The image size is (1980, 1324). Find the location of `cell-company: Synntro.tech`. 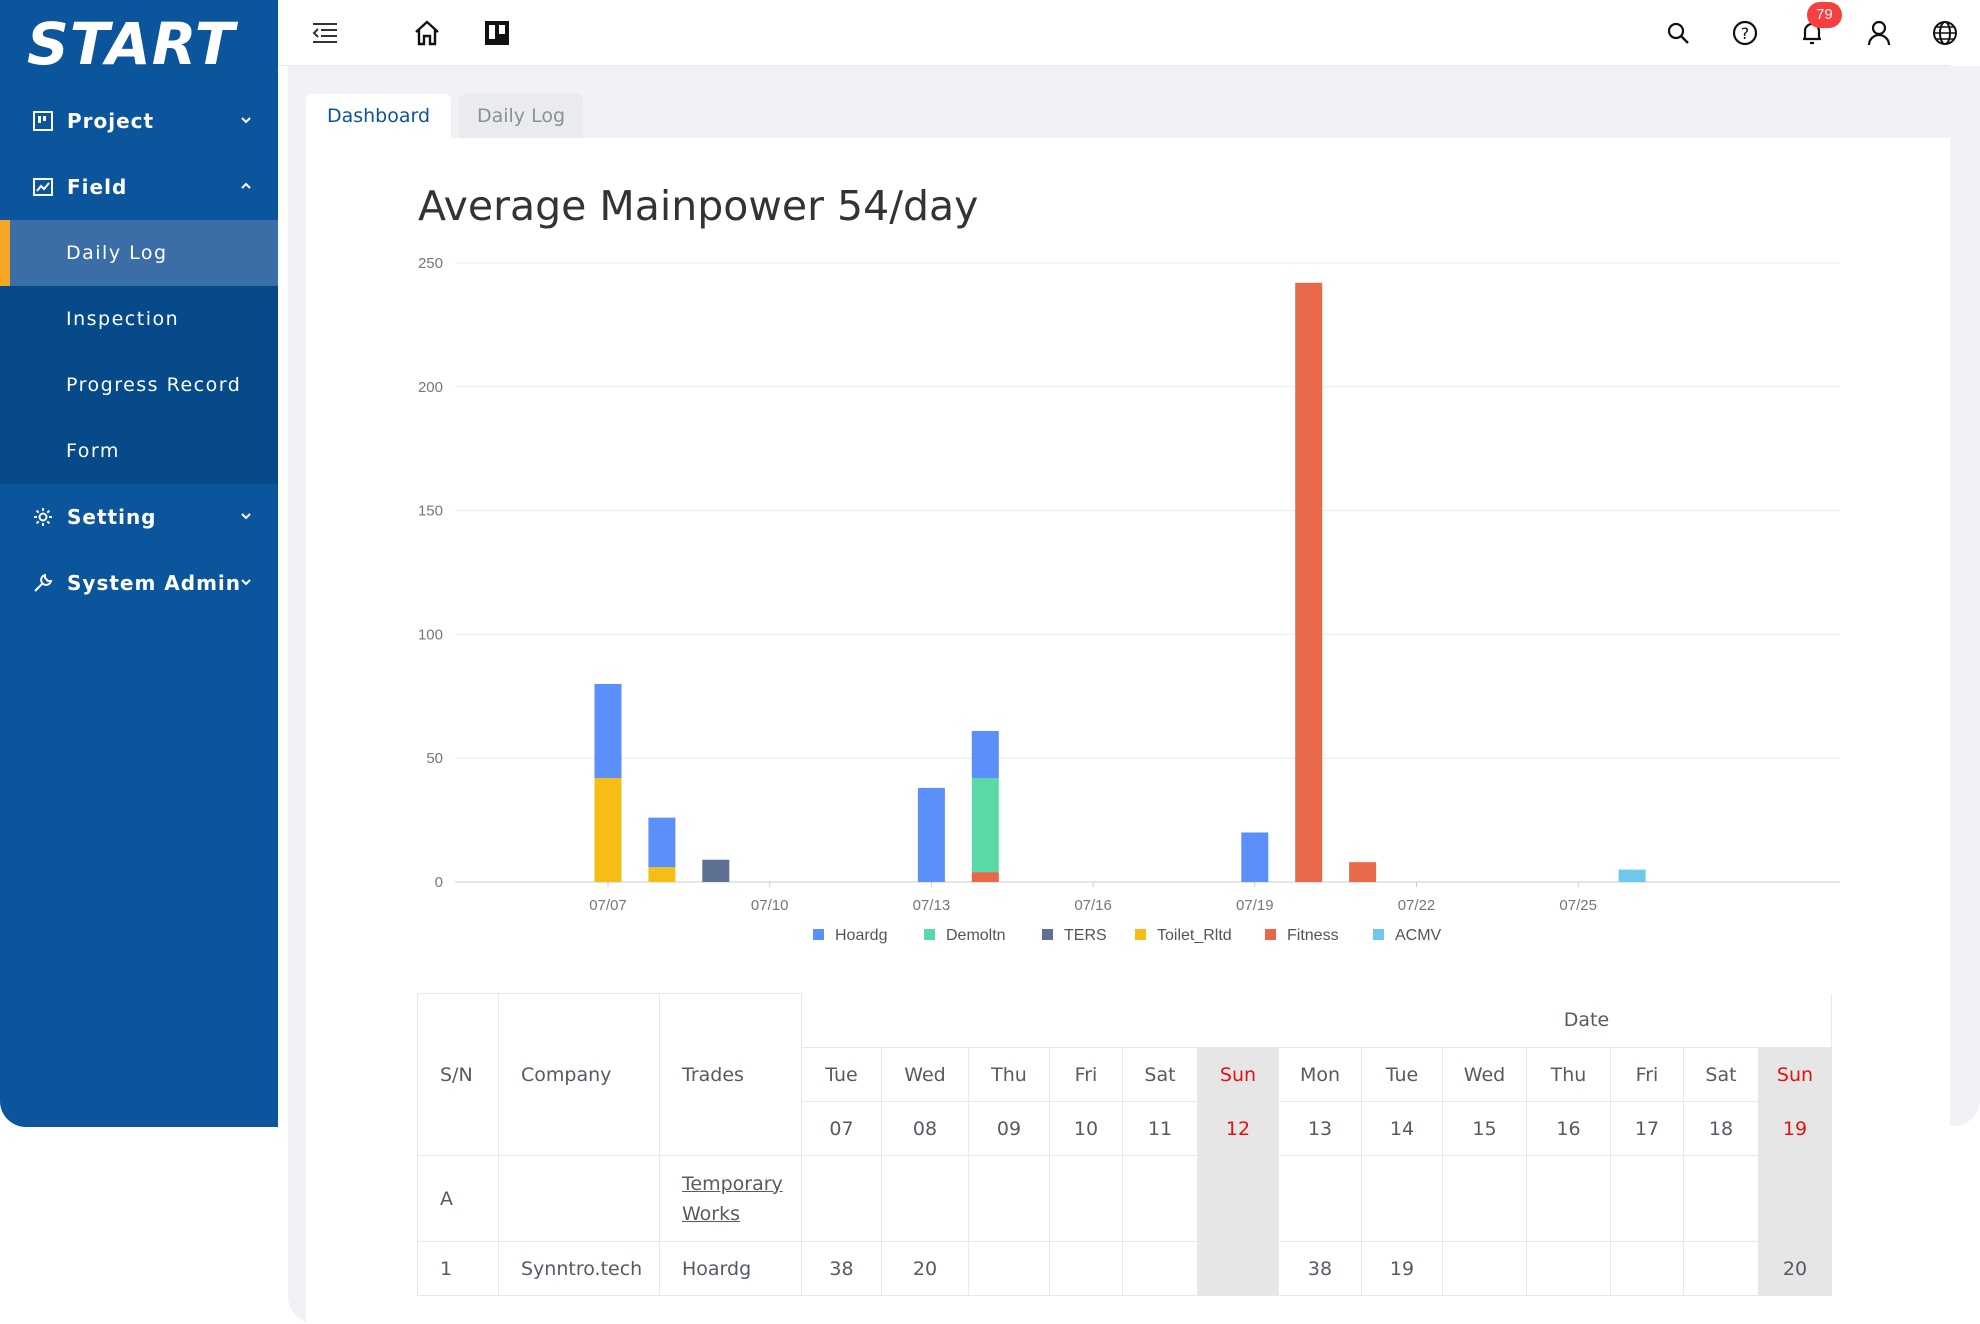

cell-company: Synntro.tech is located at coordinates (579, 1268).